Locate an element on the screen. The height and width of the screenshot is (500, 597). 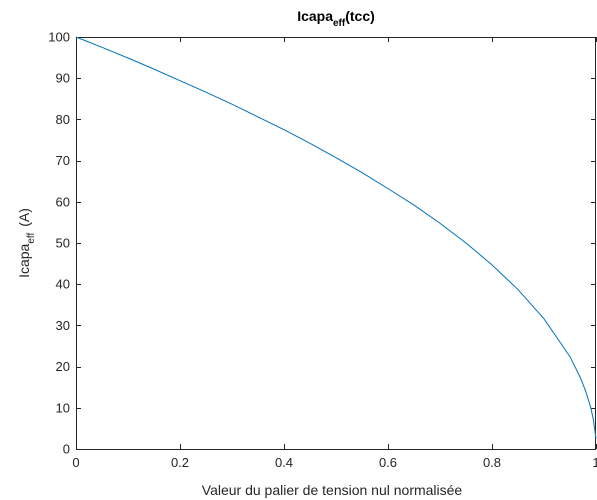
y-axis-label-suffix: (A) is located at coordinates (24, 217).